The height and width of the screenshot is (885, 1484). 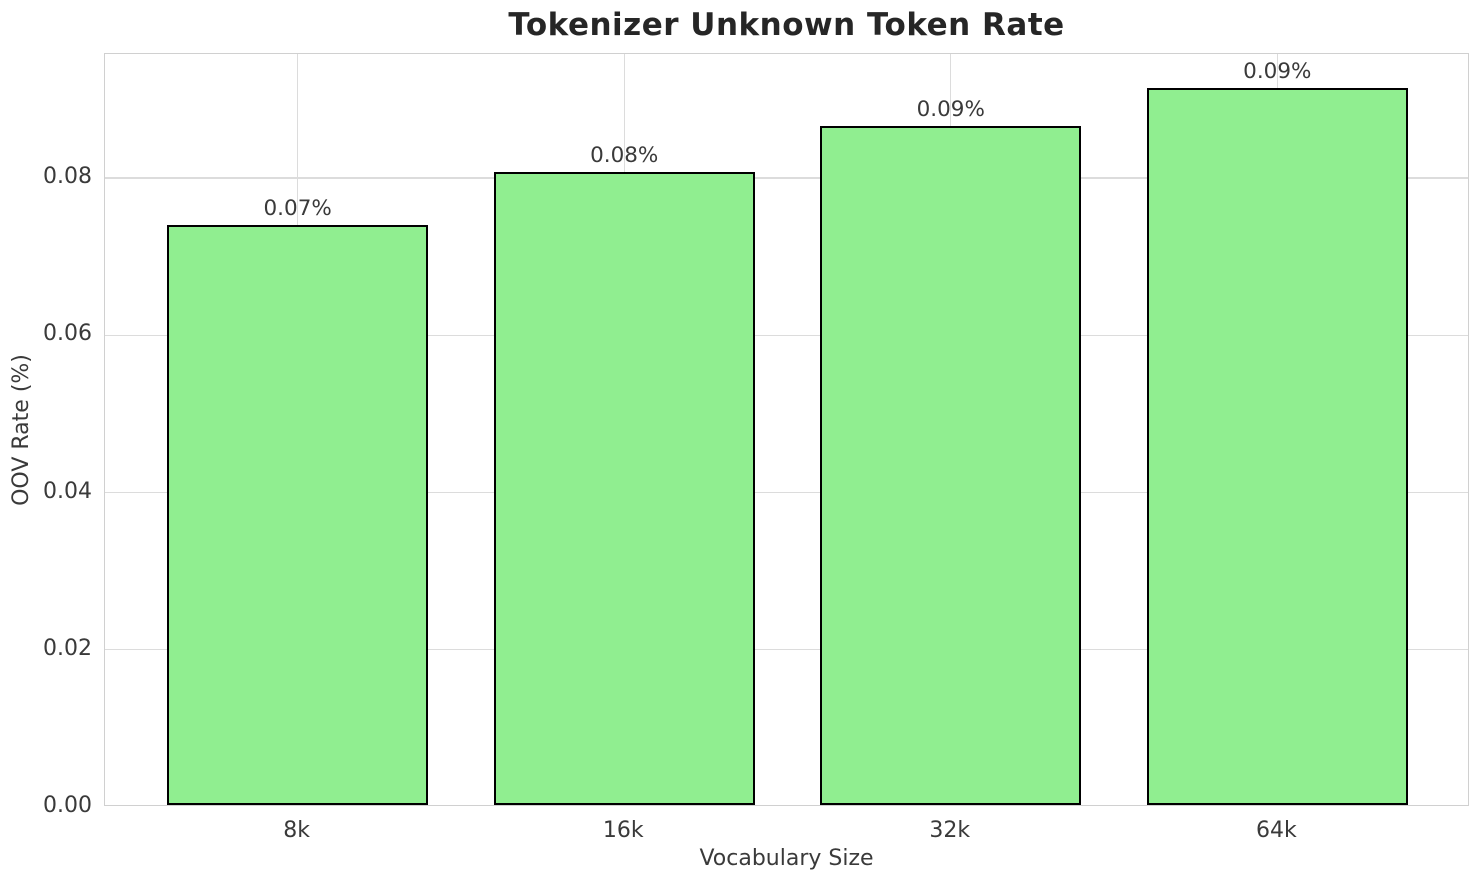 What do you see at coordinates (67, 648) in the screenshot?
I see `y-tick-label: 0.02` at bounding box center [67, 648].